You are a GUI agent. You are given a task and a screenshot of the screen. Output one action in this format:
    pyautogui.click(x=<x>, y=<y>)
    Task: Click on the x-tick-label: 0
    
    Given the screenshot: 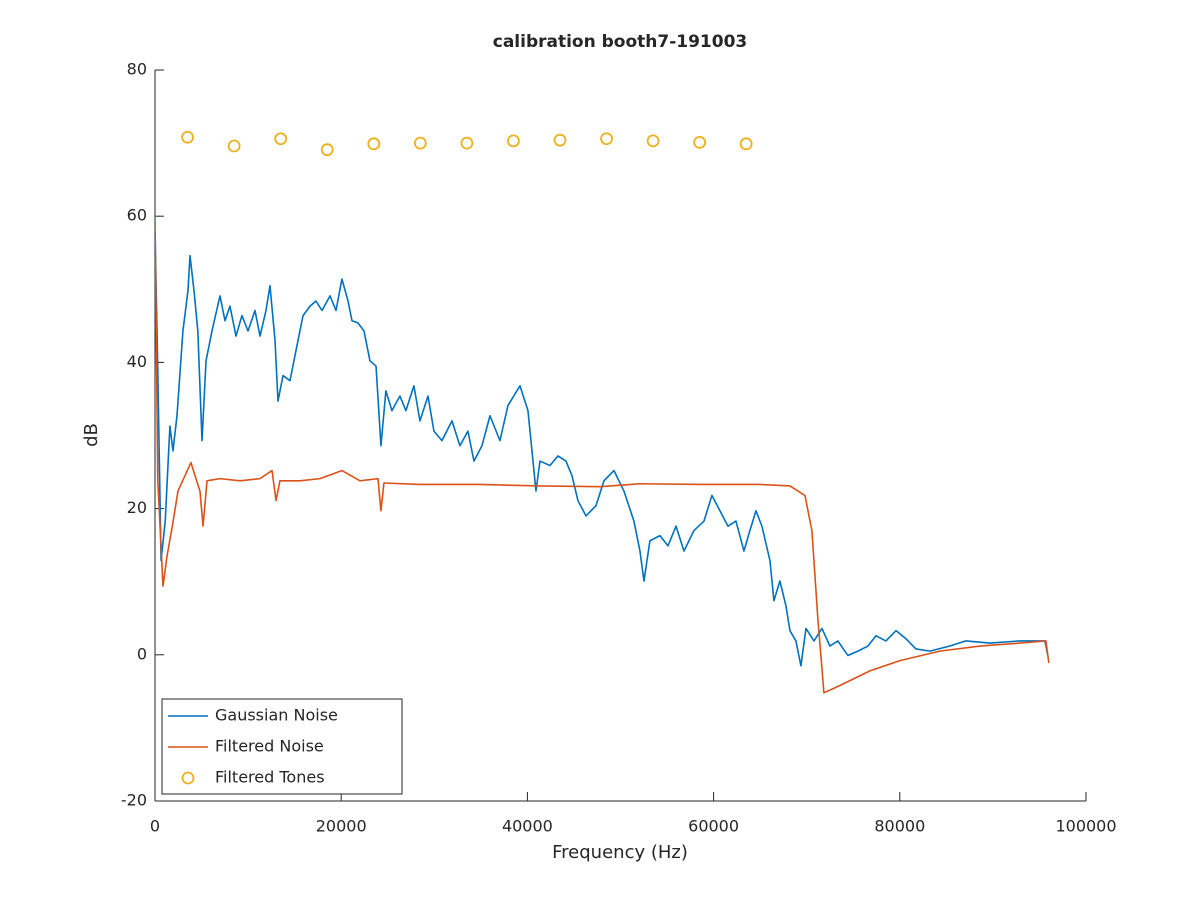 What is the action you would take?
    pyautogui.click(x=155, y=826)
    